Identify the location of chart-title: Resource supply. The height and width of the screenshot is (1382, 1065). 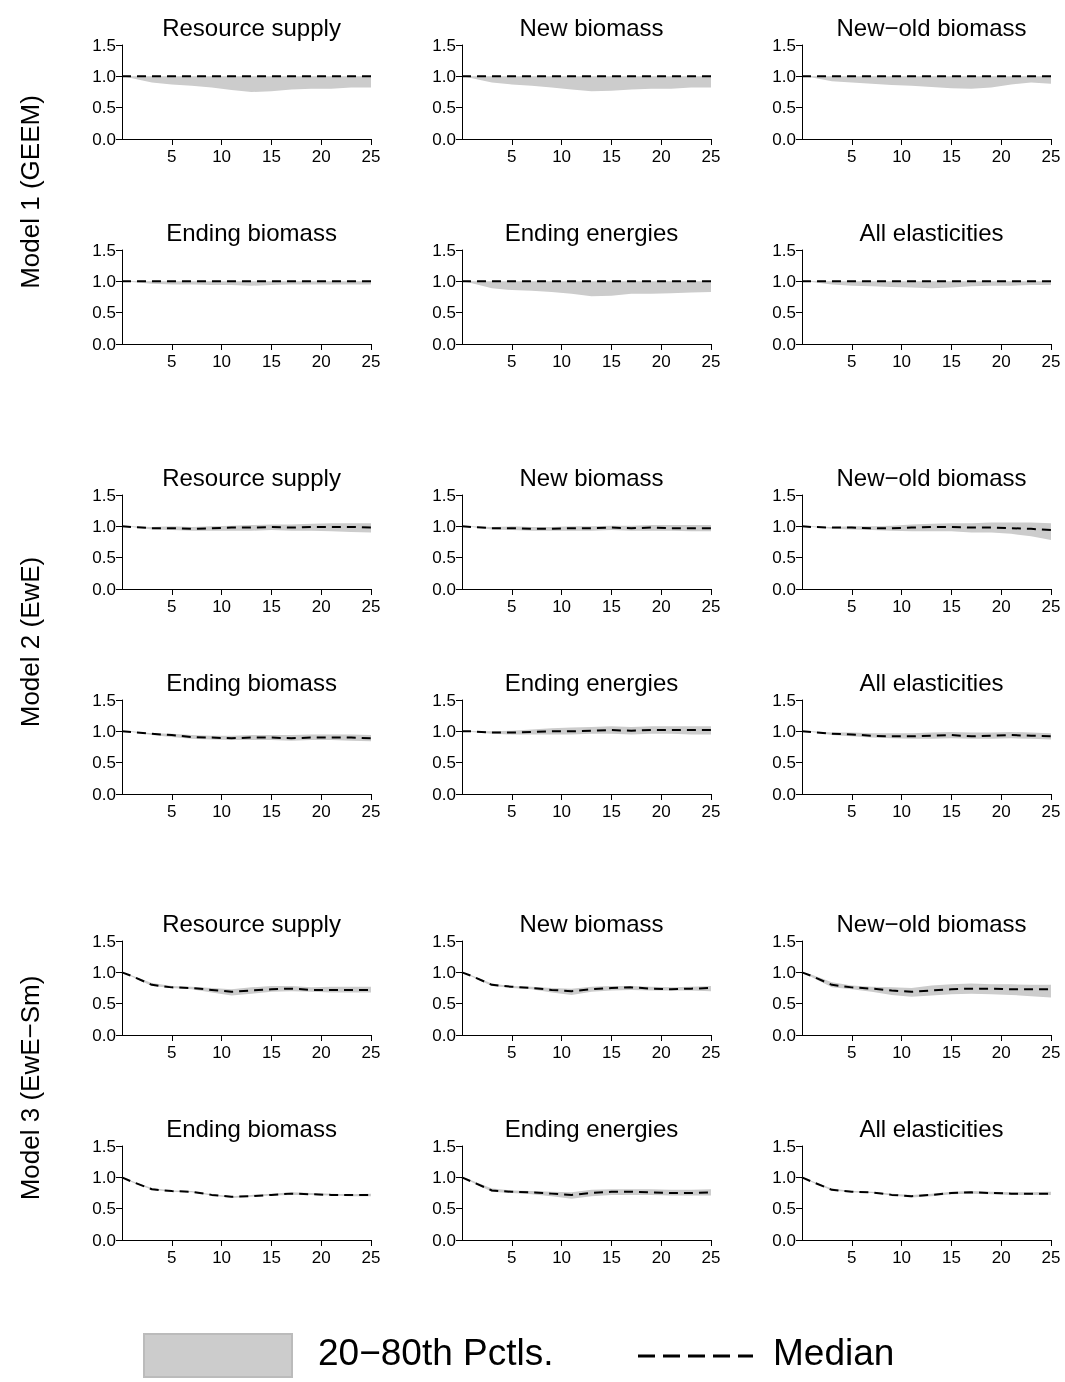
(251, 27).